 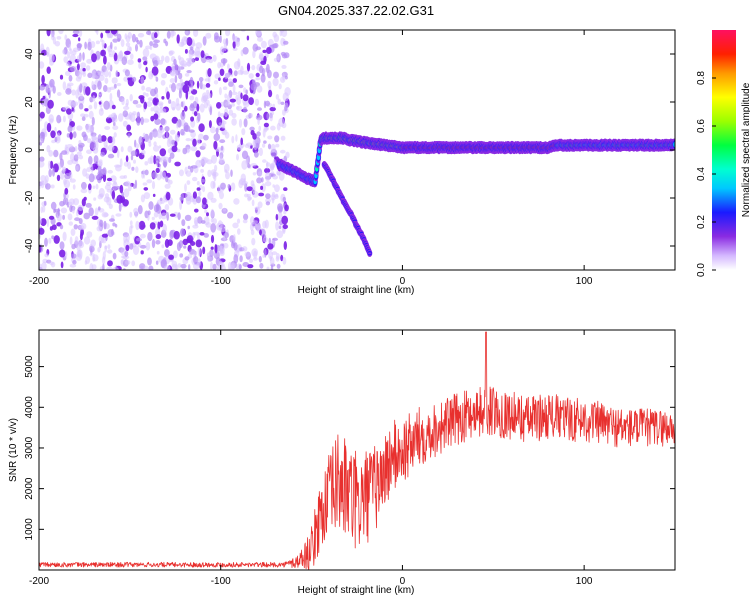 I want to click on spectrogram-noise-layer, so click(x=165, y=150).